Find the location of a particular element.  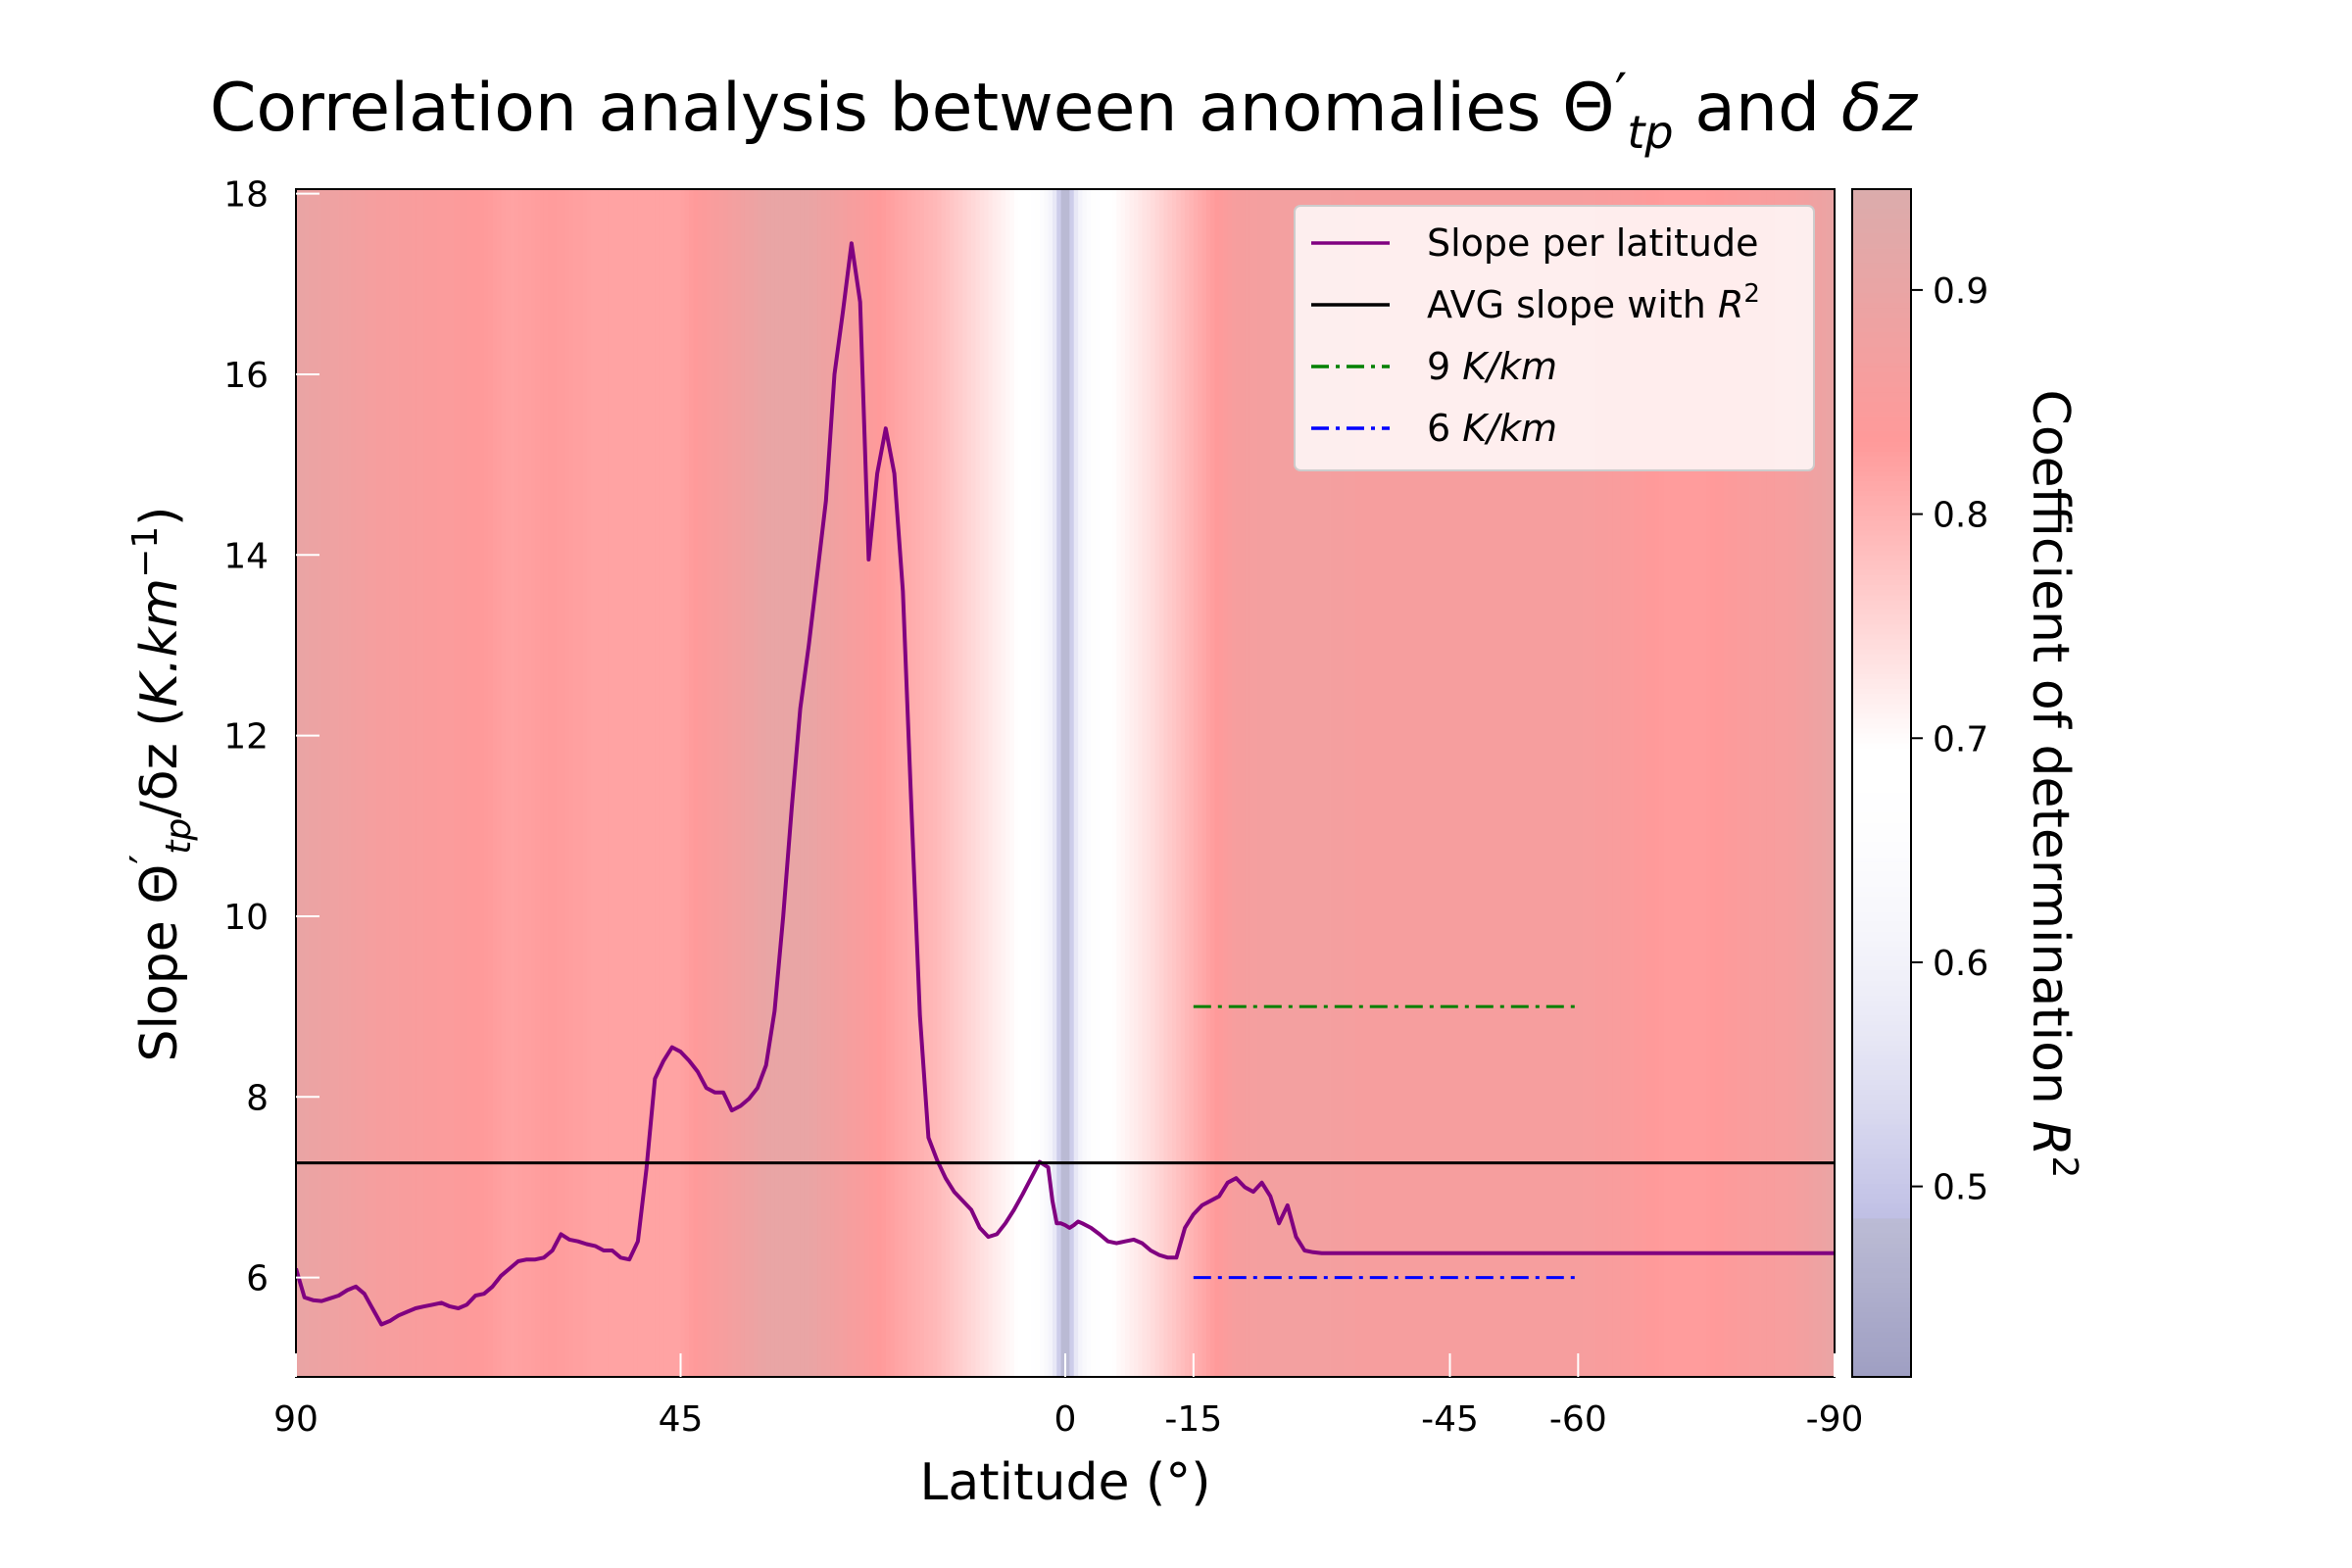

colorbar-tick-label: 0.9 is located at coordinates (1960, 291).